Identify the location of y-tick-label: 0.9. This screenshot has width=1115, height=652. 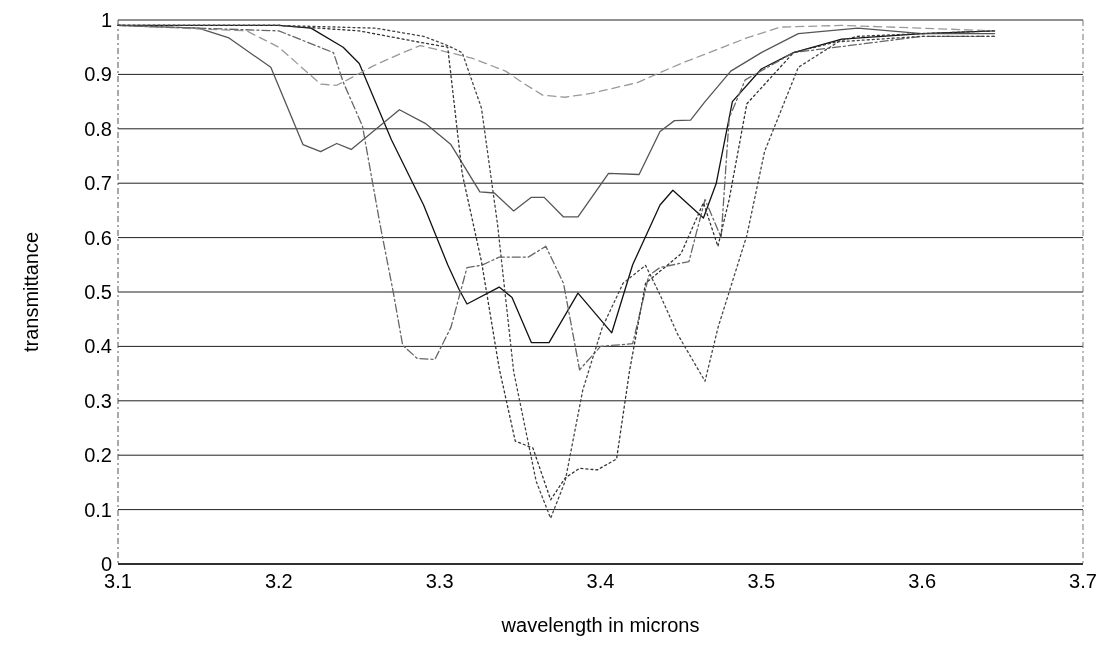
(98, 74).